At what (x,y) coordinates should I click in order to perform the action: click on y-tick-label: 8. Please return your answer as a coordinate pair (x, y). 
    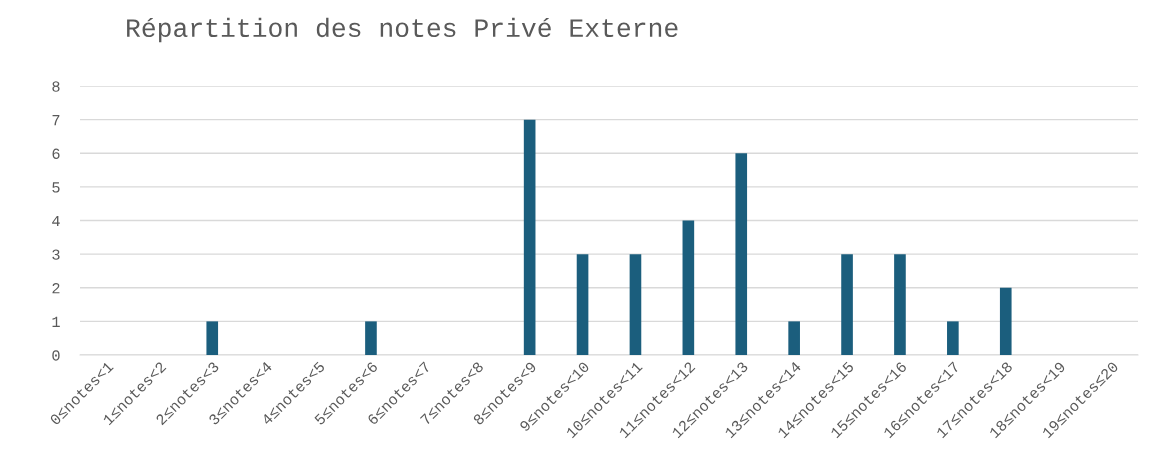
    Looking at the image, I should click on (56, 86).